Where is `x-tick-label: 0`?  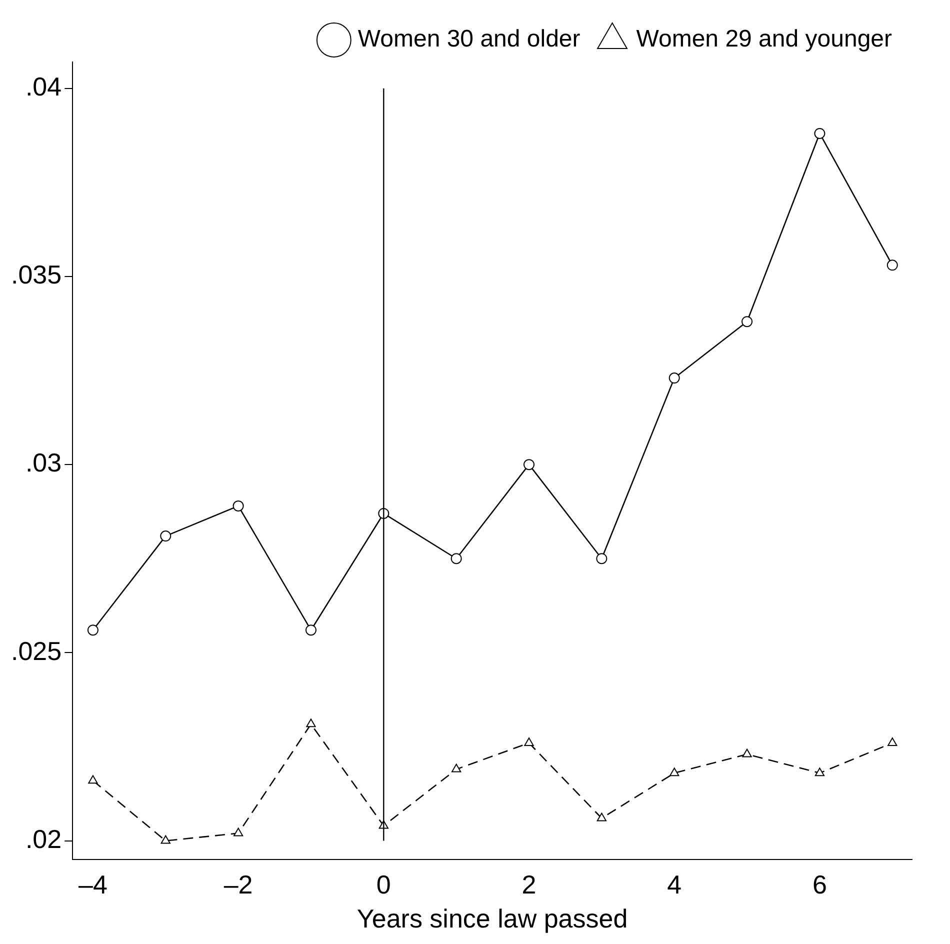 x-tick-label: 0 is located at coordinates (383, 884).